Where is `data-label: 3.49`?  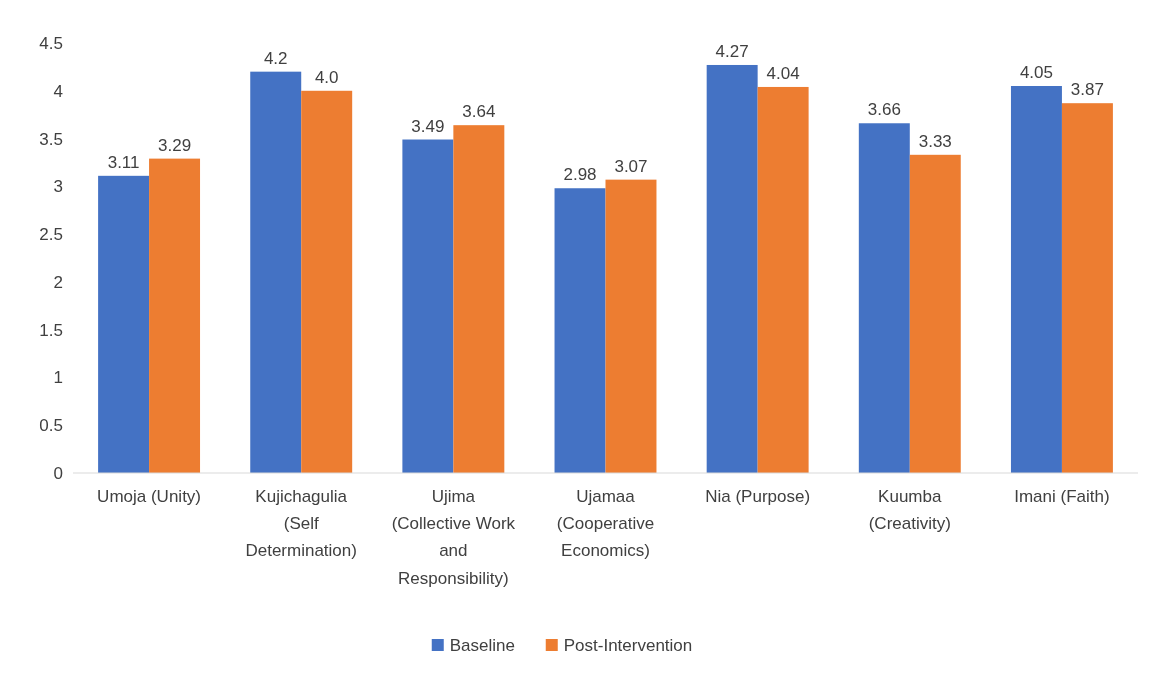 data-label: 3.49 is located at coordinates (428, 126).